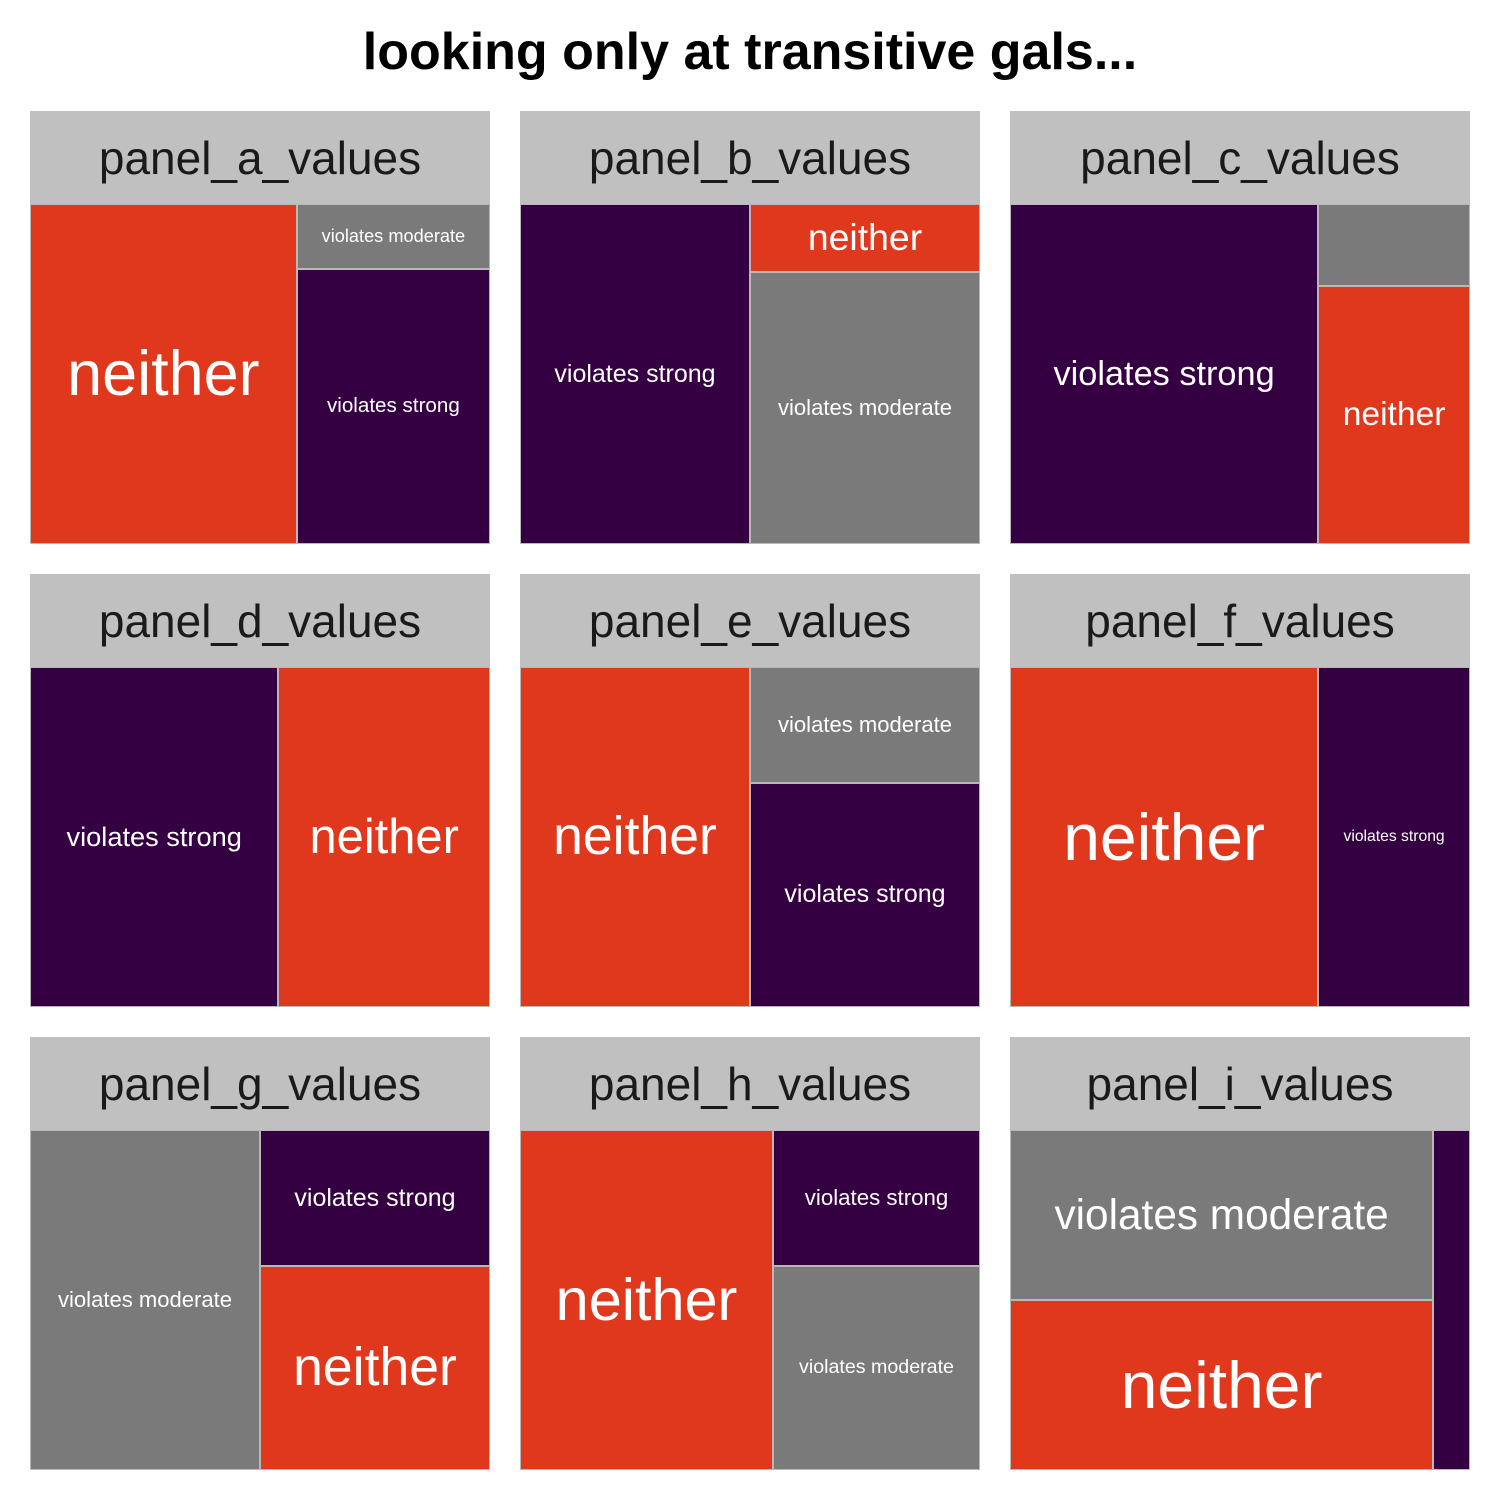 Image resolution: width=1500 pixels, height=1500 pixels. I want to click on facet-strip-label: panel_a_values, so click(260, 157).